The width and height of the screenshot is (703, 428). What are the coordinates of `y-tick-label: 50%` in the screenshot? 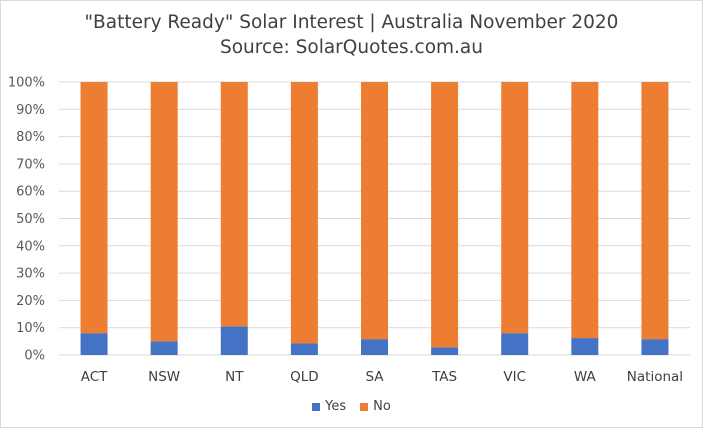 It's located at (30, 219).